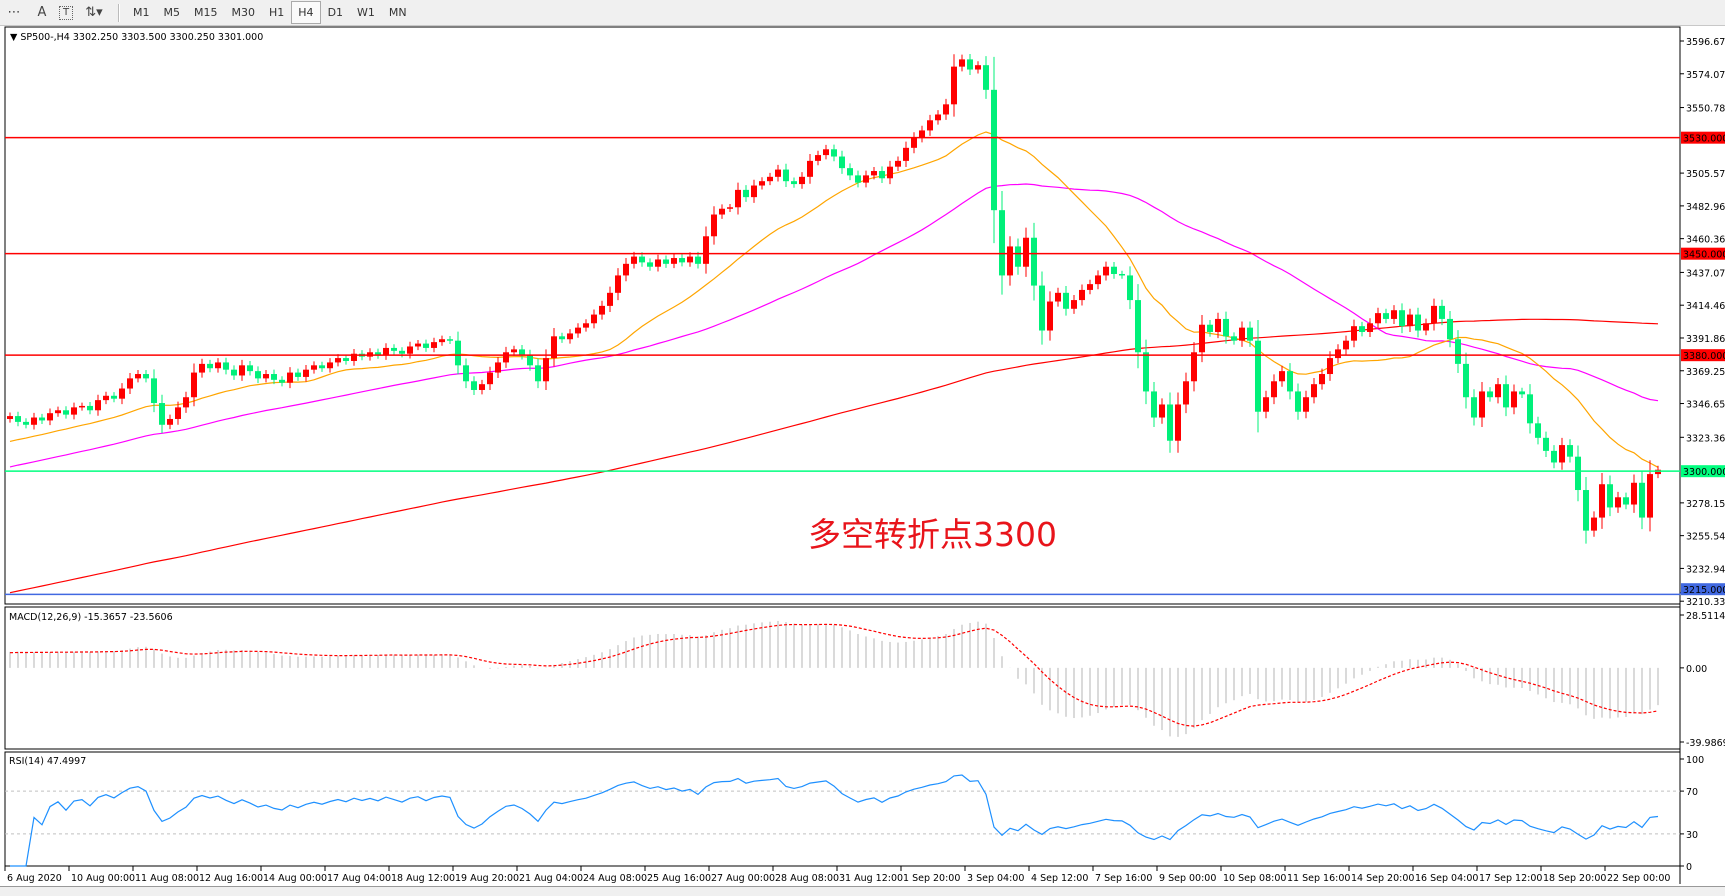 The image size is (1725, 896). I want to click on timeframe-w1: W1, so click(366, 12).